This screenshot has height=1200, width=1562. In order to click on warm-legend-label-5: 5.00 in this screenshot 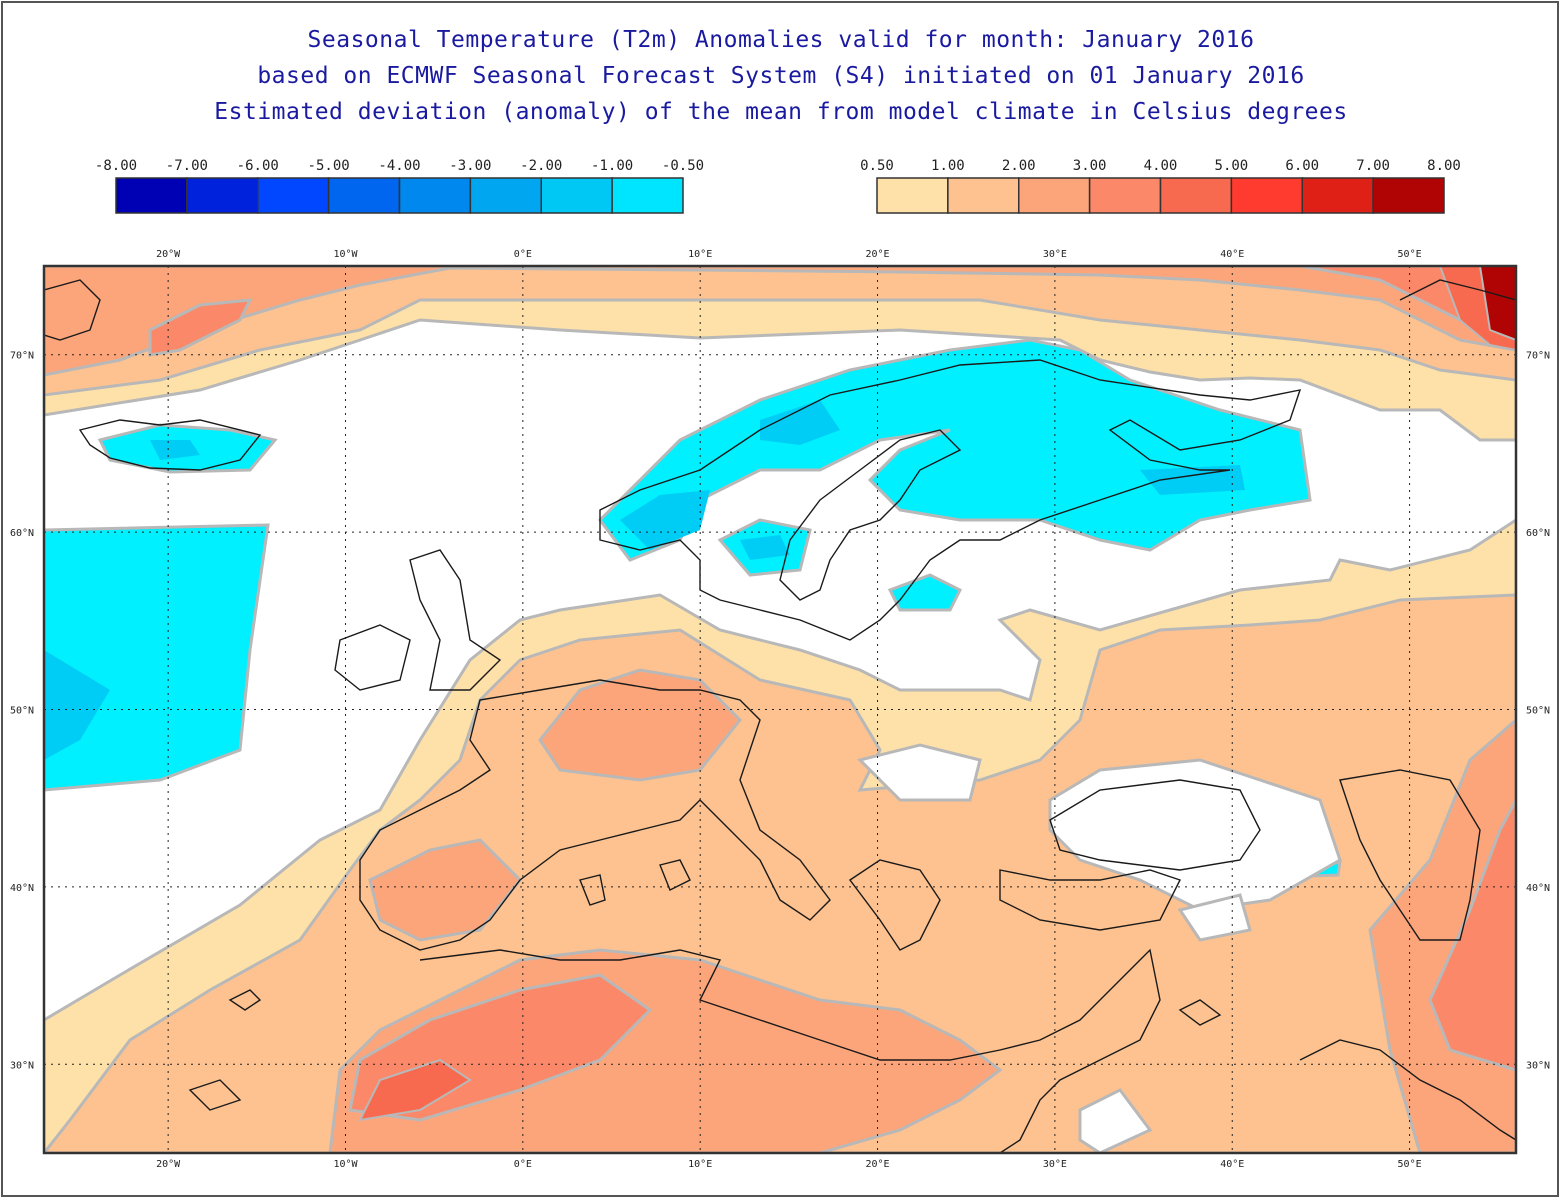, I will do `click(1232, 166)`.